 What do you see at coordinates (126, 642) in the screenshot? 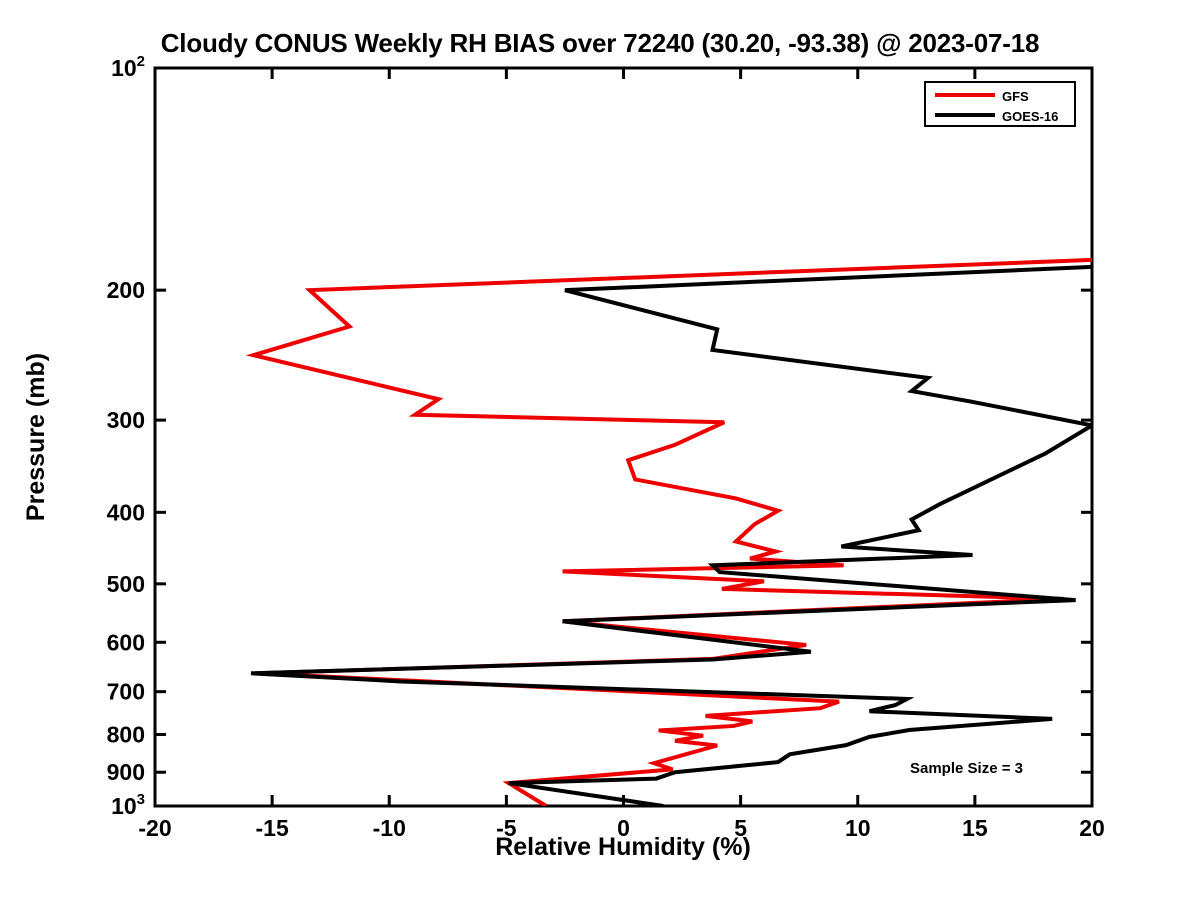
I see `y-tick-label: 600` at bounding box center [126, 642].